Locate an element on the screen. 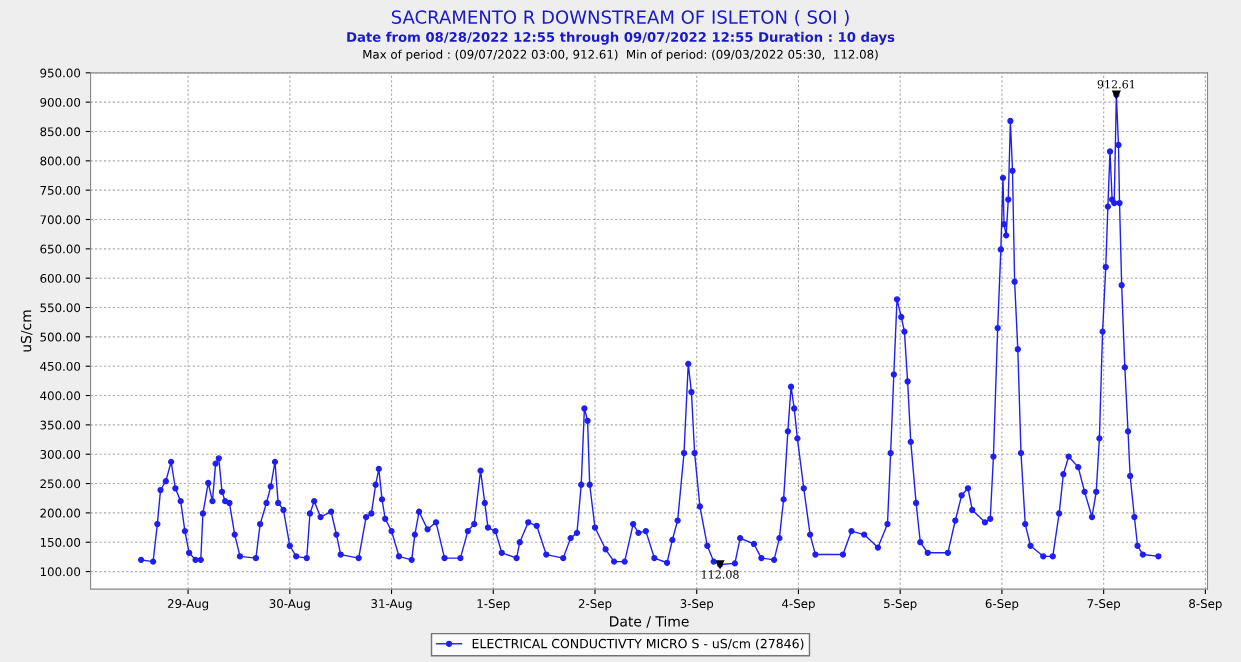 The width and height of the screenshot is (1241, 662). text: Max of period : (09/07/2022 03:00, 912.61) Min of period: (09/03/2022 05:30, 112.08) is located at coordinates (620, 55).